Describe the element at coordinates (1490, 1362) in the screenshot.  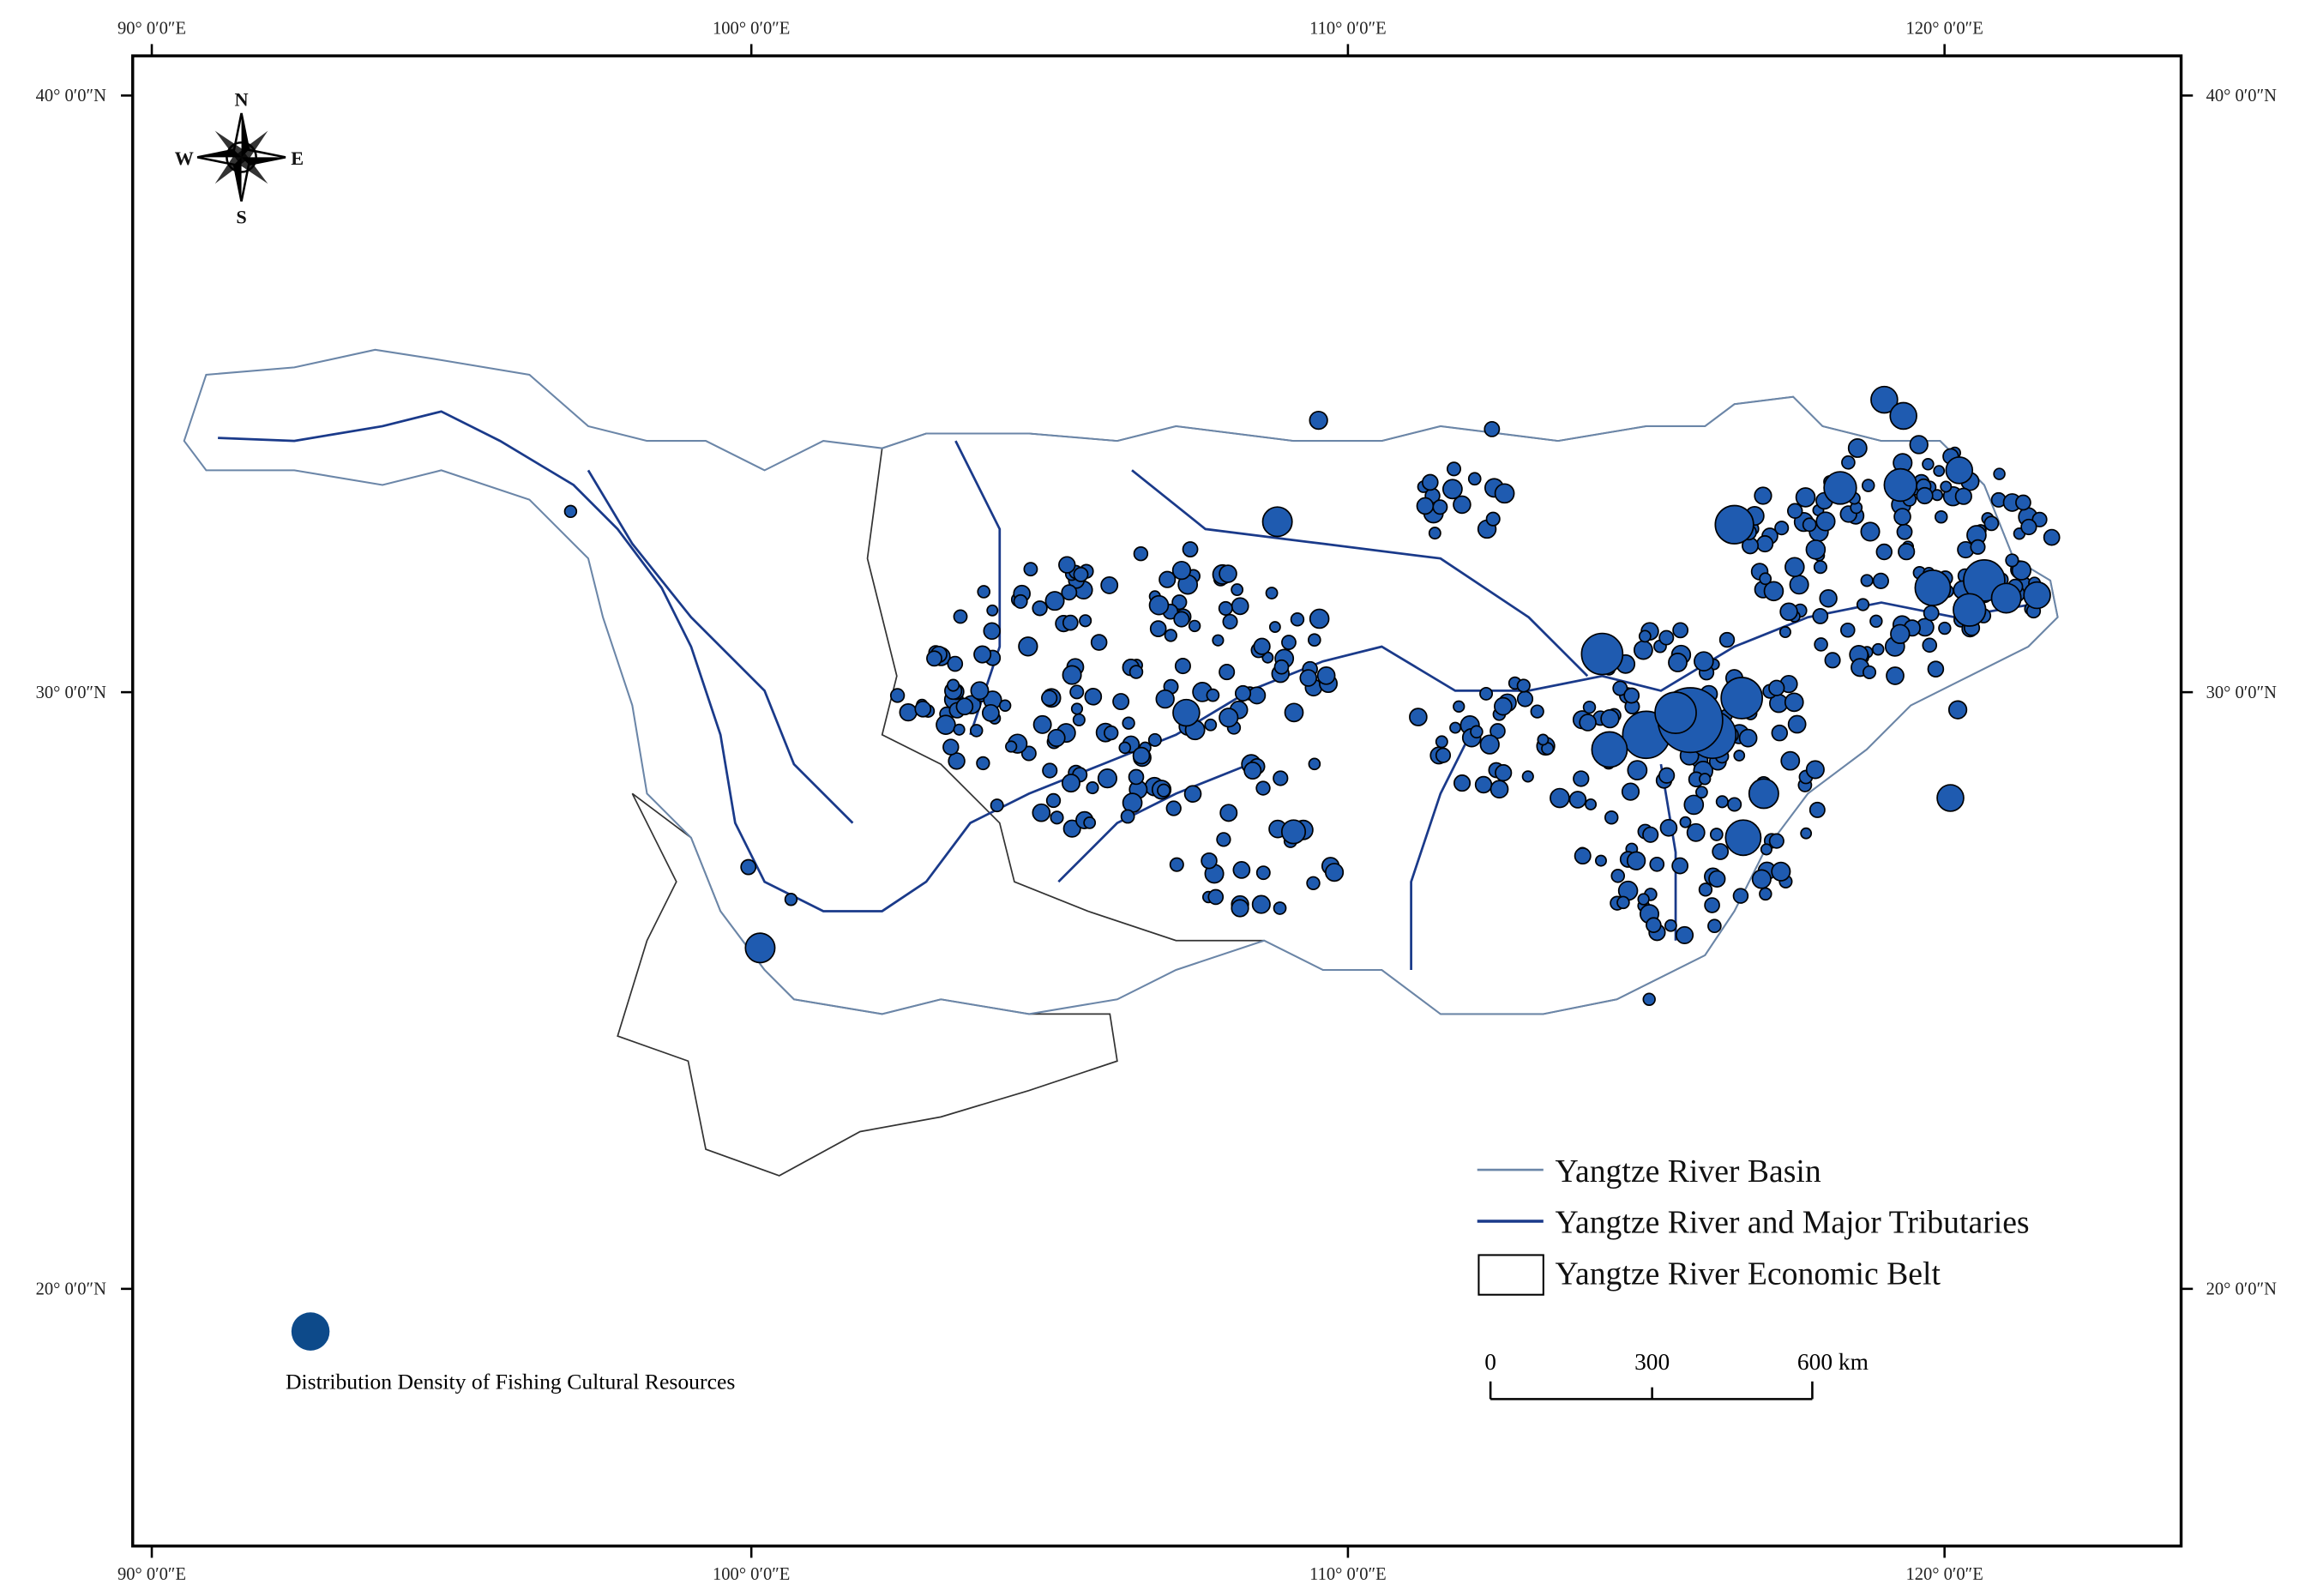
I see `scale-label: 0` at that location.